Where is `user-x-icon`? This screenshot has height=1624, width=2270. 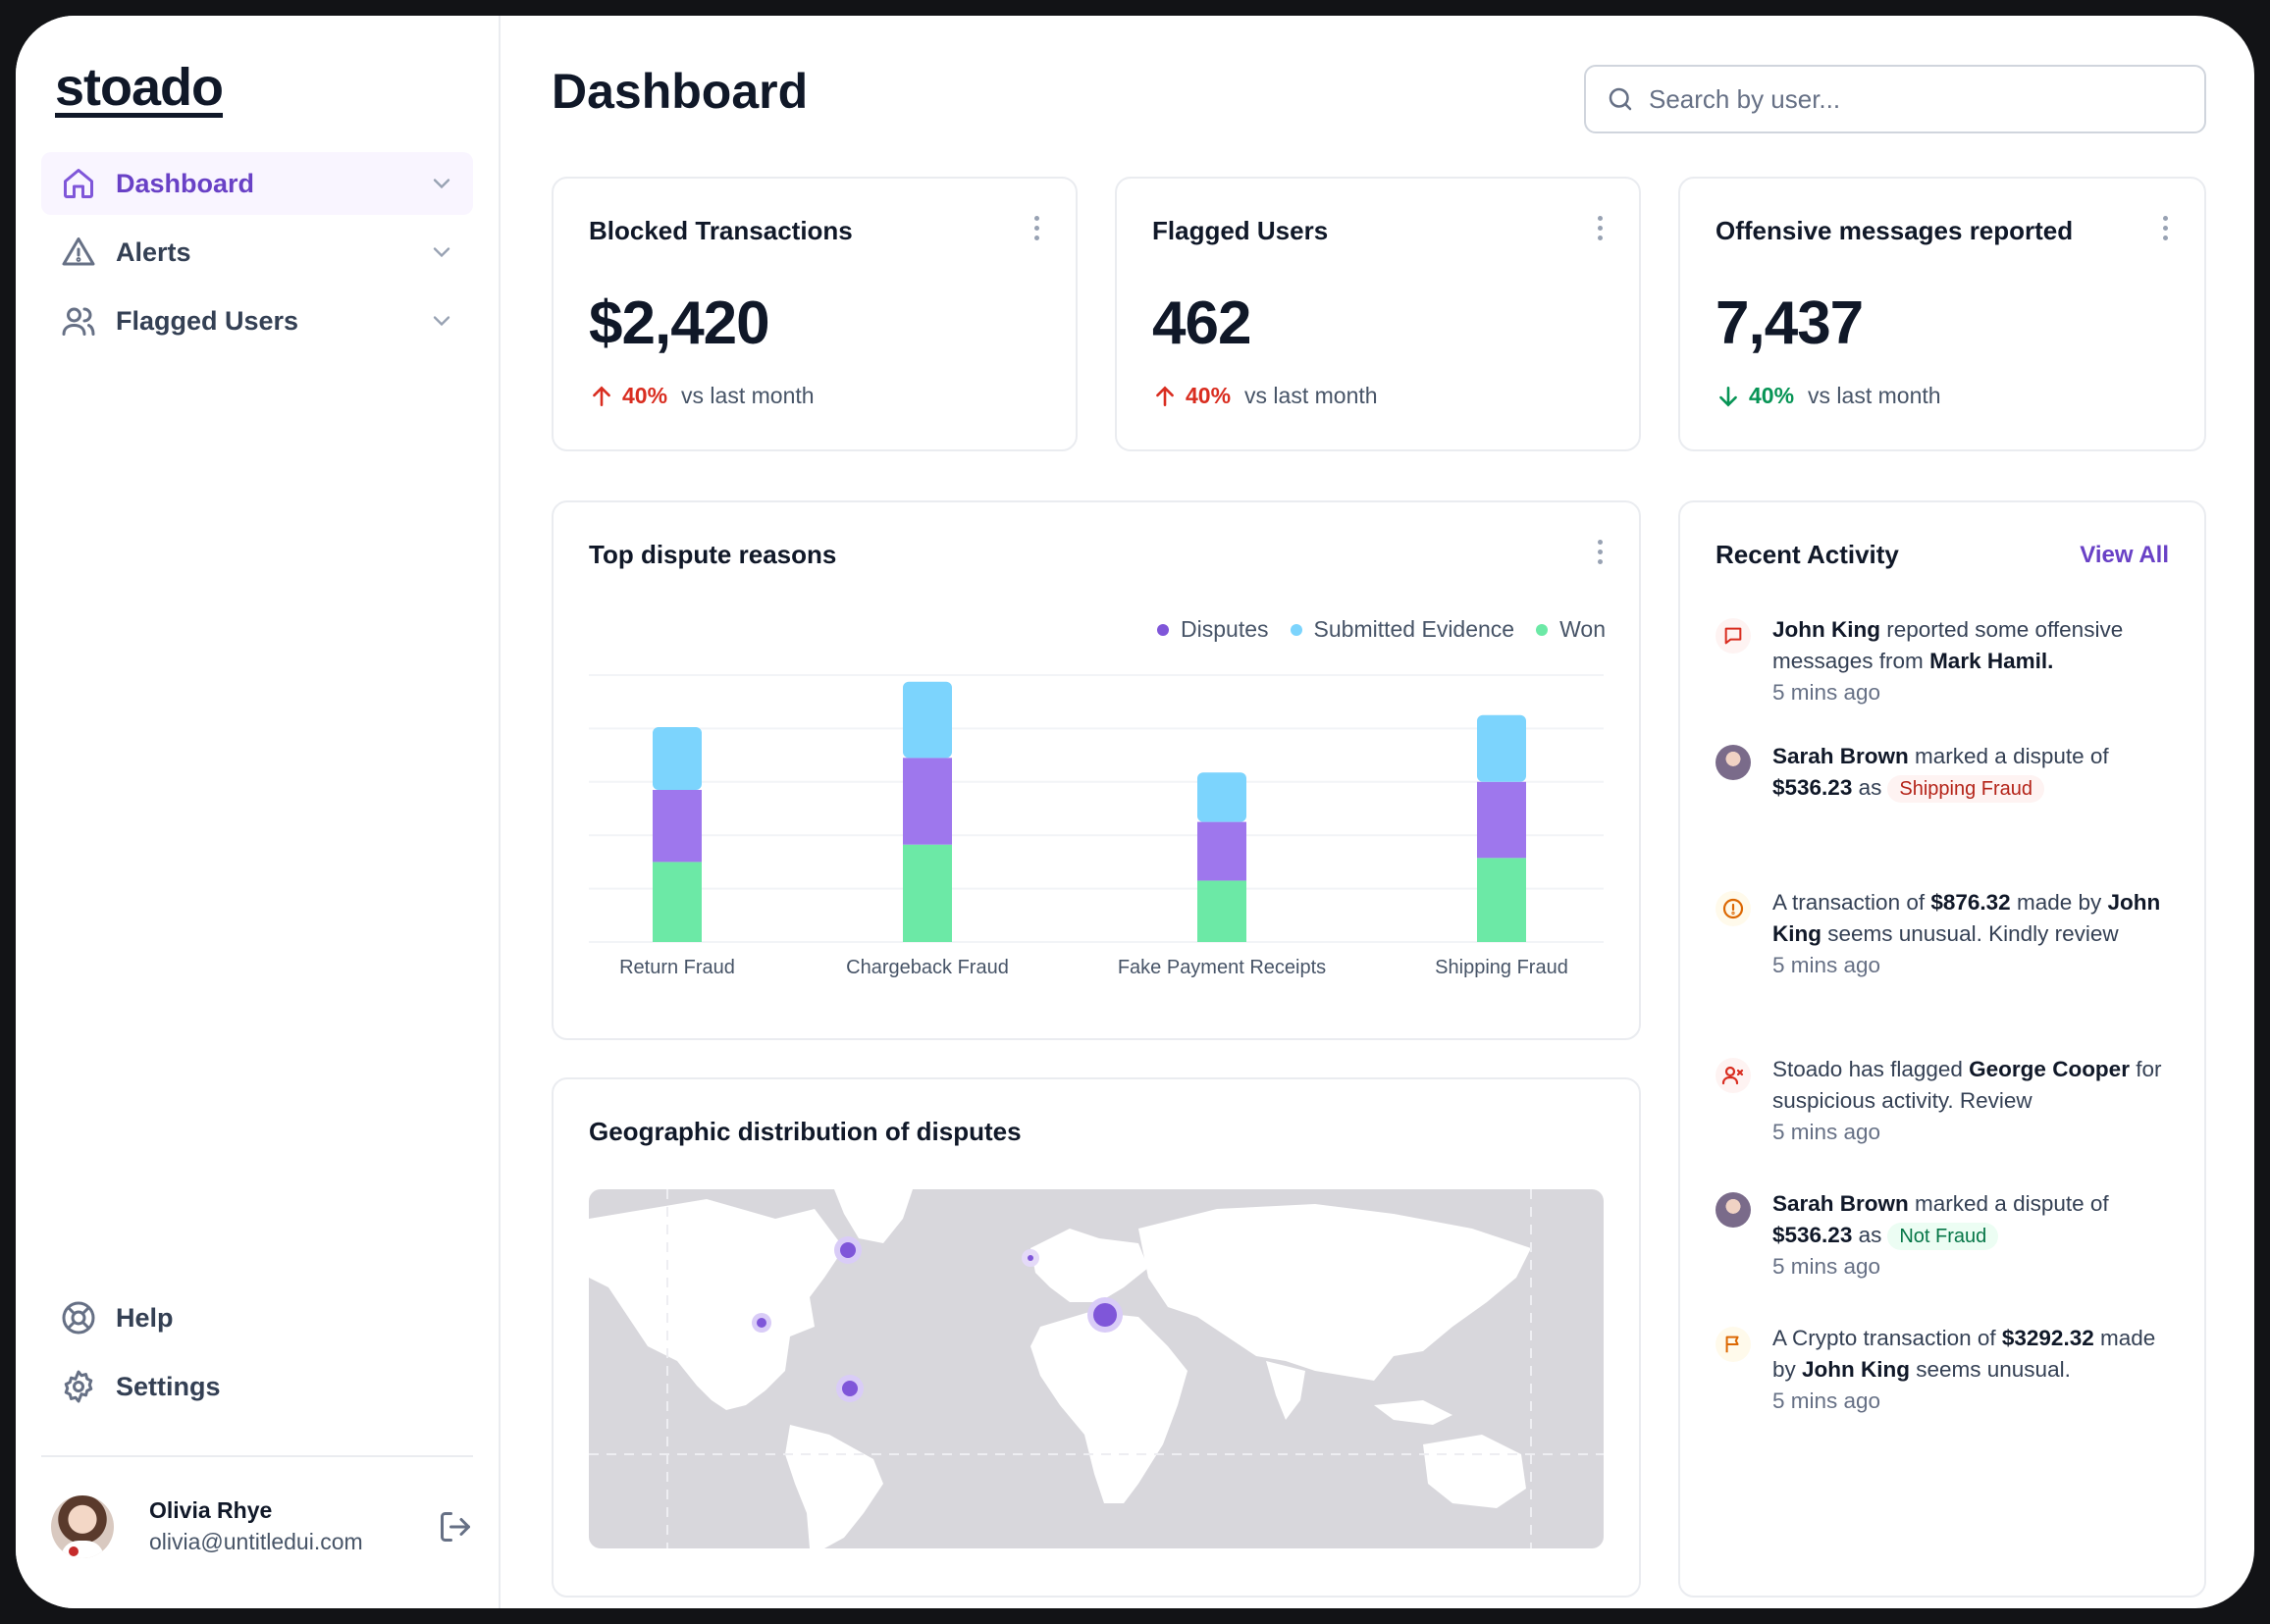
user-x-icon is located at coordinates (1733, 1075).